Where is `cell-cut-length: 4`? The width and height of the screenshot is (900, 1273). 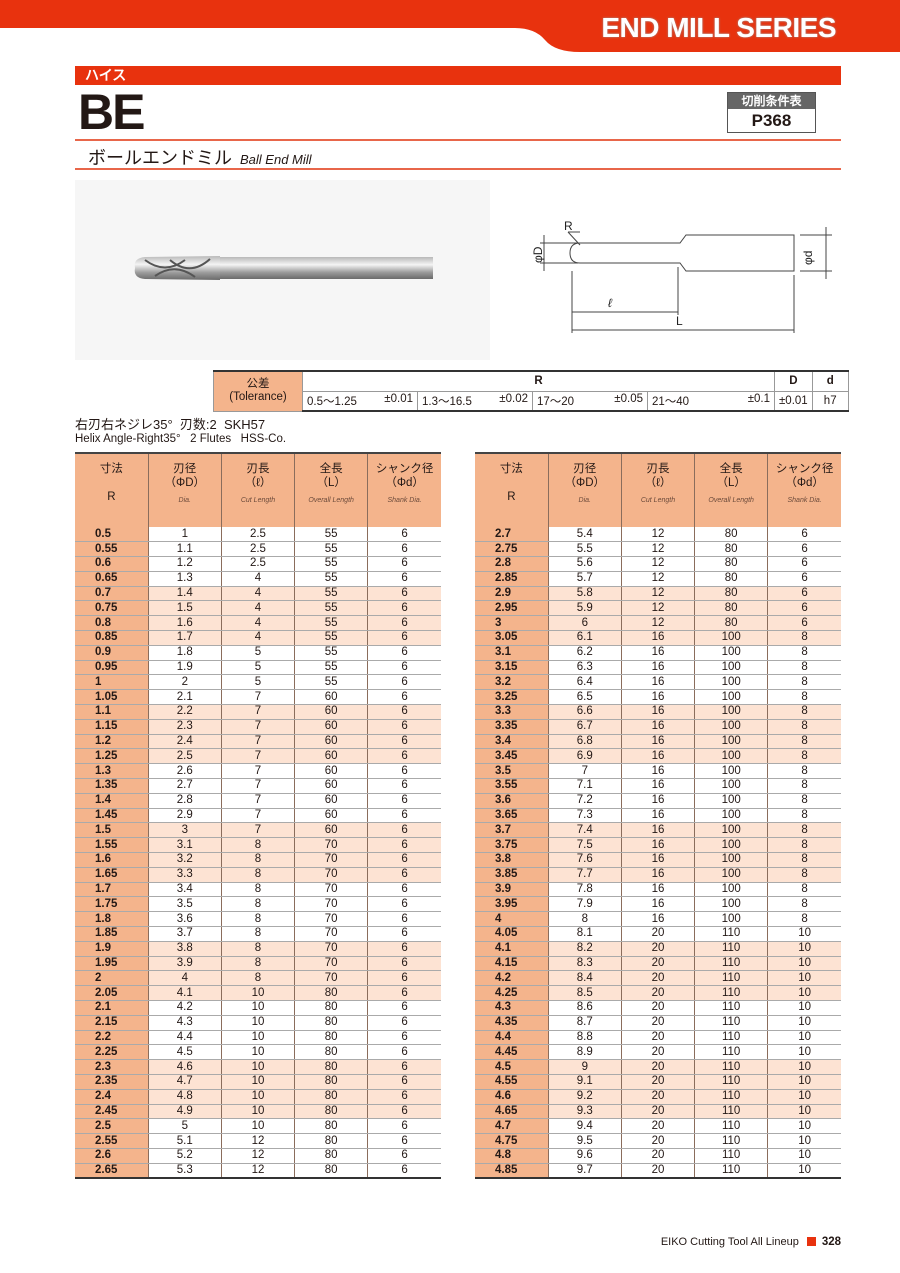 cell-cut-length: 4 is located at coordinates (258, 623).